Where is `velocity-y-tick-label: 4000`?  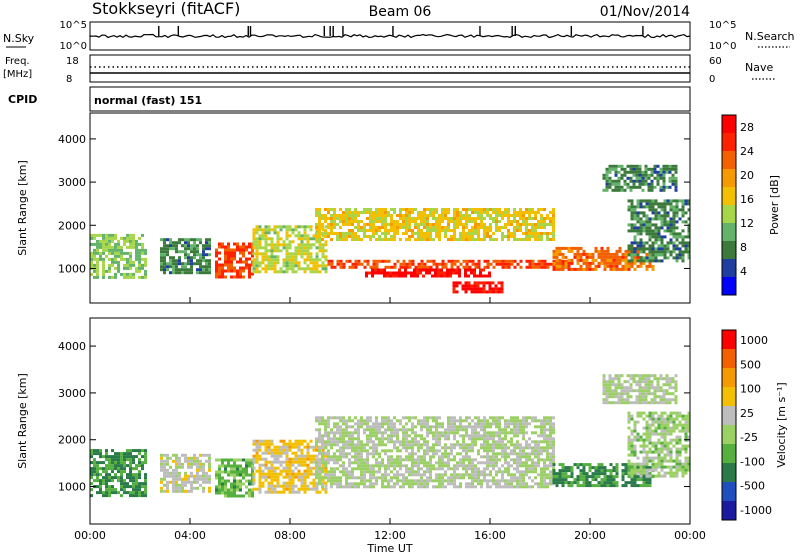 velocity-y-tick-label: 4000 is located at coordinates (72, 346).